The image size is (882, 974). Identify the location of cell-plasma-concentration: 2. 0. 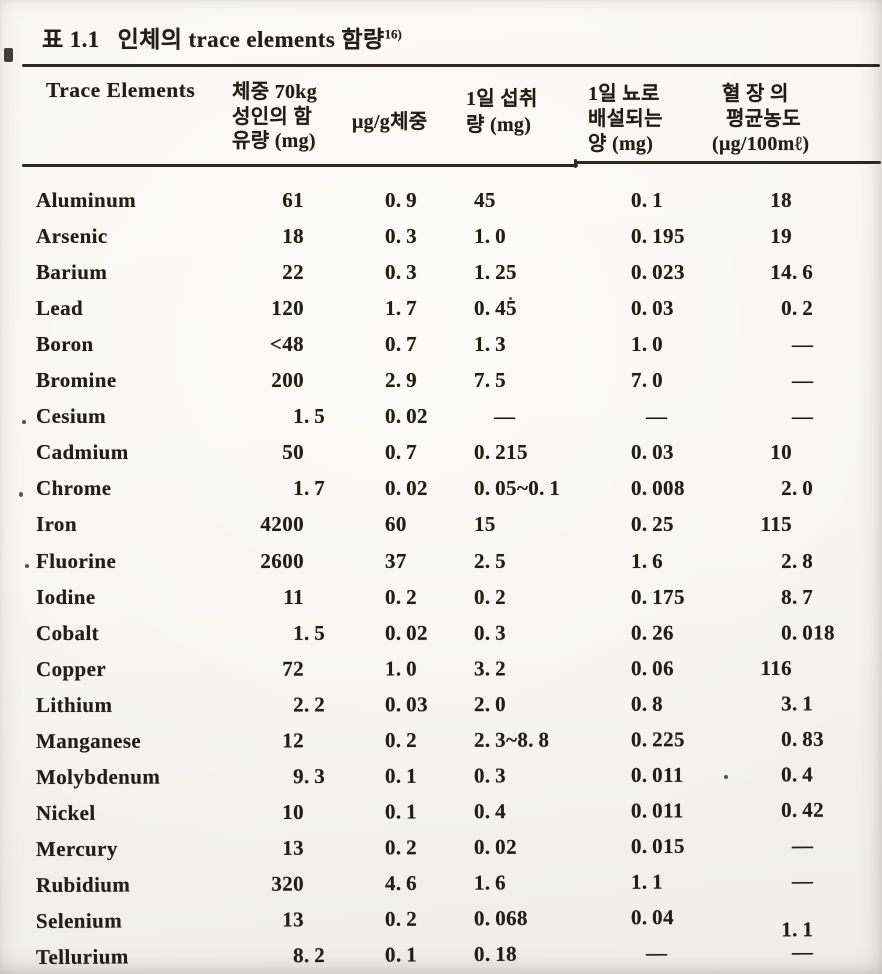
(772, 488).